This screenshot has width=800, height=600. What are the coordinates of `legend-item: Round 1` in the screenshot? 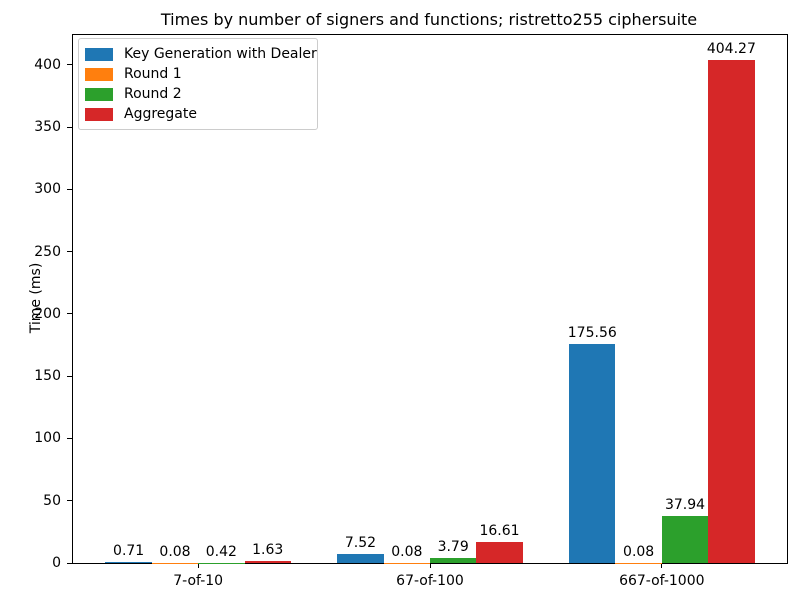 It's located at (197, 74).